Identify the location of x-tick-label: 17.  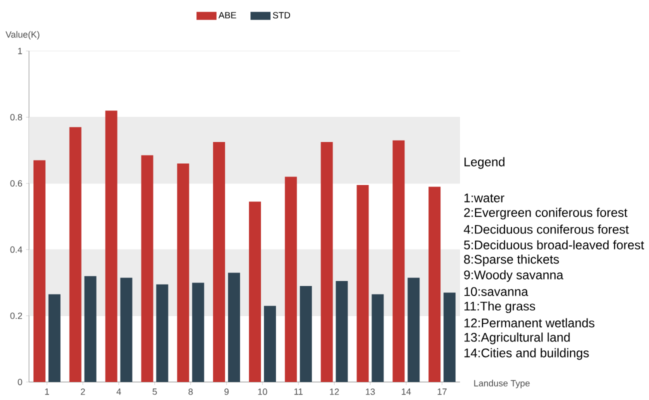
(442, 391).